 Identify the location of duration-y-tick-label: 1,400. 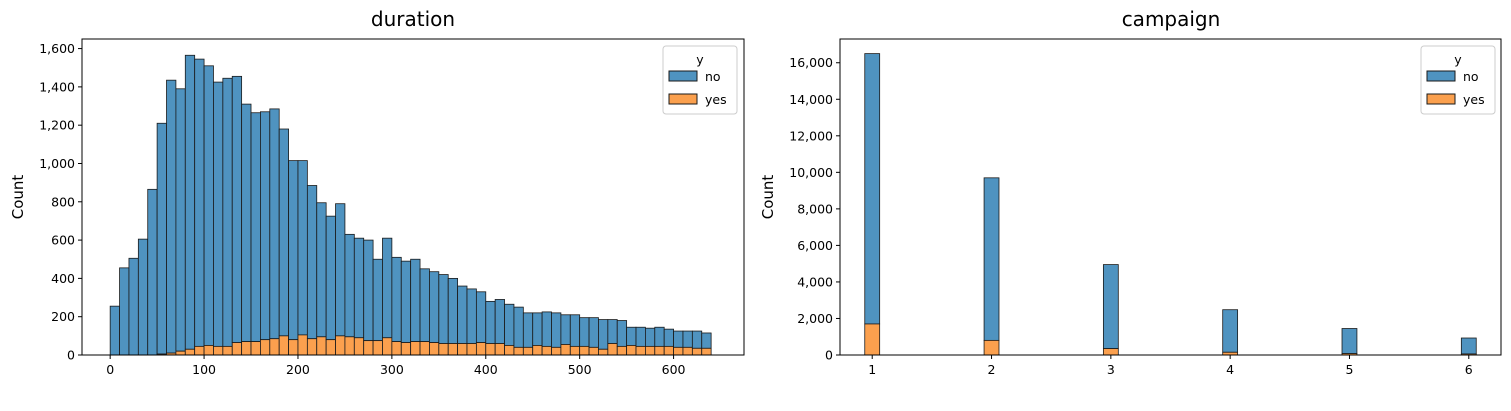
(57, 86).